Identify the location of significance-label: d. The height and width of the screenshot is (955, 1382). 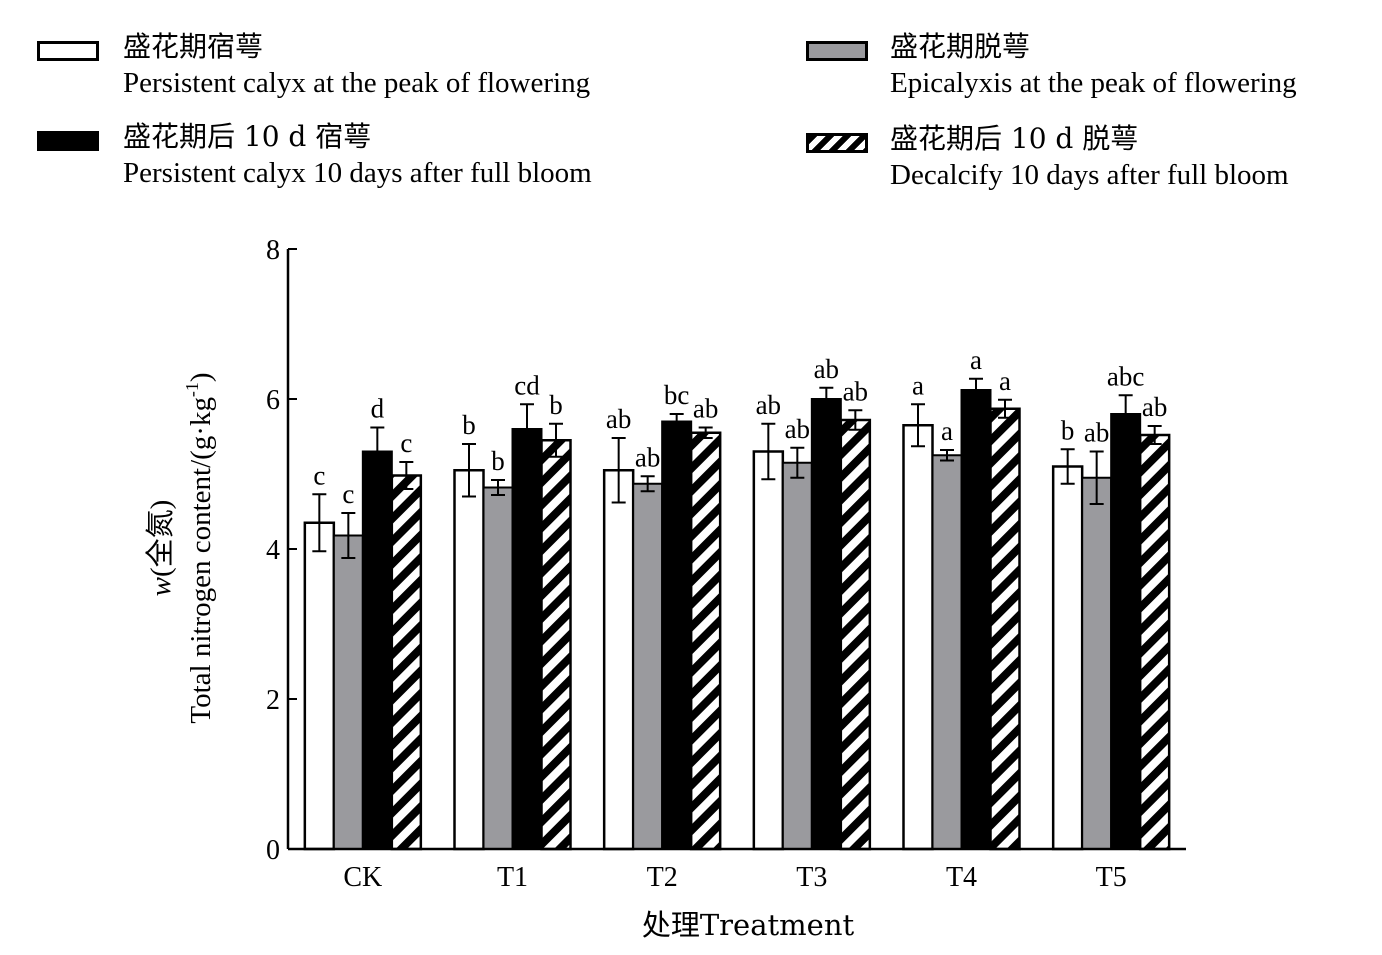
(378, 409).